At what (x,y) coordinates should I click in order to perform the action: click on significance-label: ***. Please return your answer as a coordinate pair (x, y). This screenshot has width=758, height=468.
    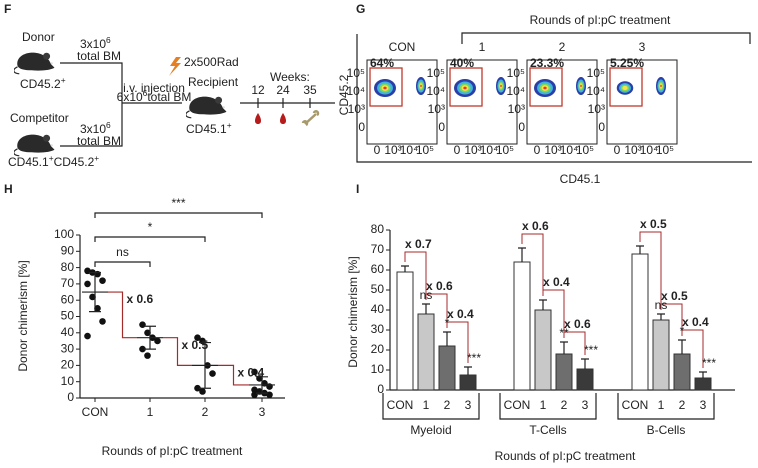
    Looking at the image, I should click on (709, 363).